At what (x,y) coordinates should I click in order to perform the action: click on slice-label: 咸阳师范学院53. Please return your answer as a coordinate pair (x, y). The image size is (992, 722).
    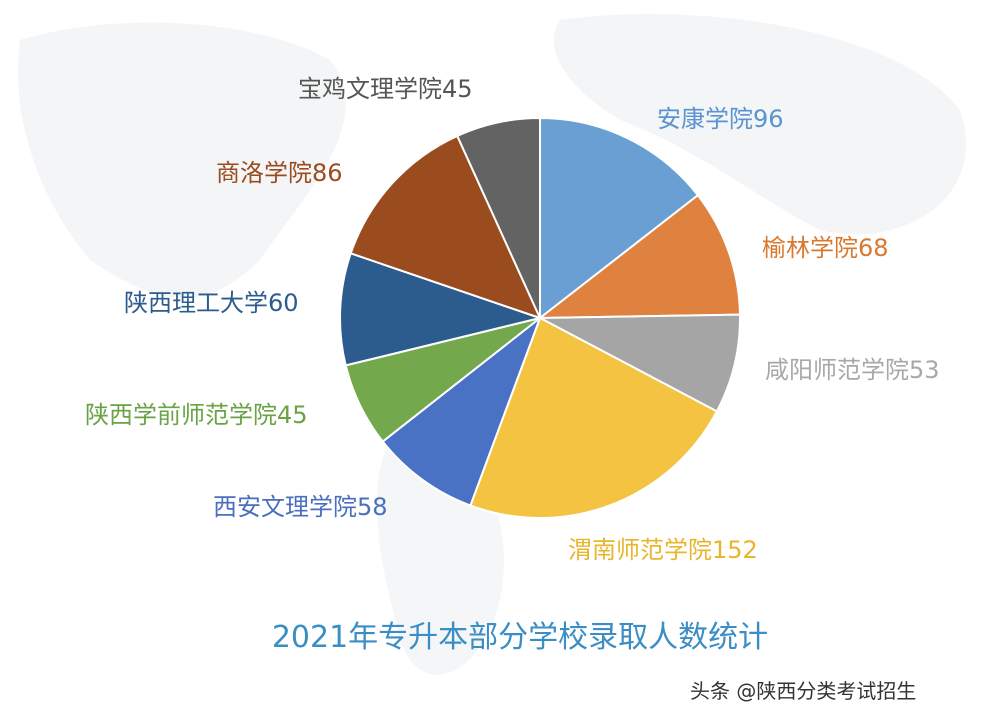
    Looking at the image, I should click on (852, 370).